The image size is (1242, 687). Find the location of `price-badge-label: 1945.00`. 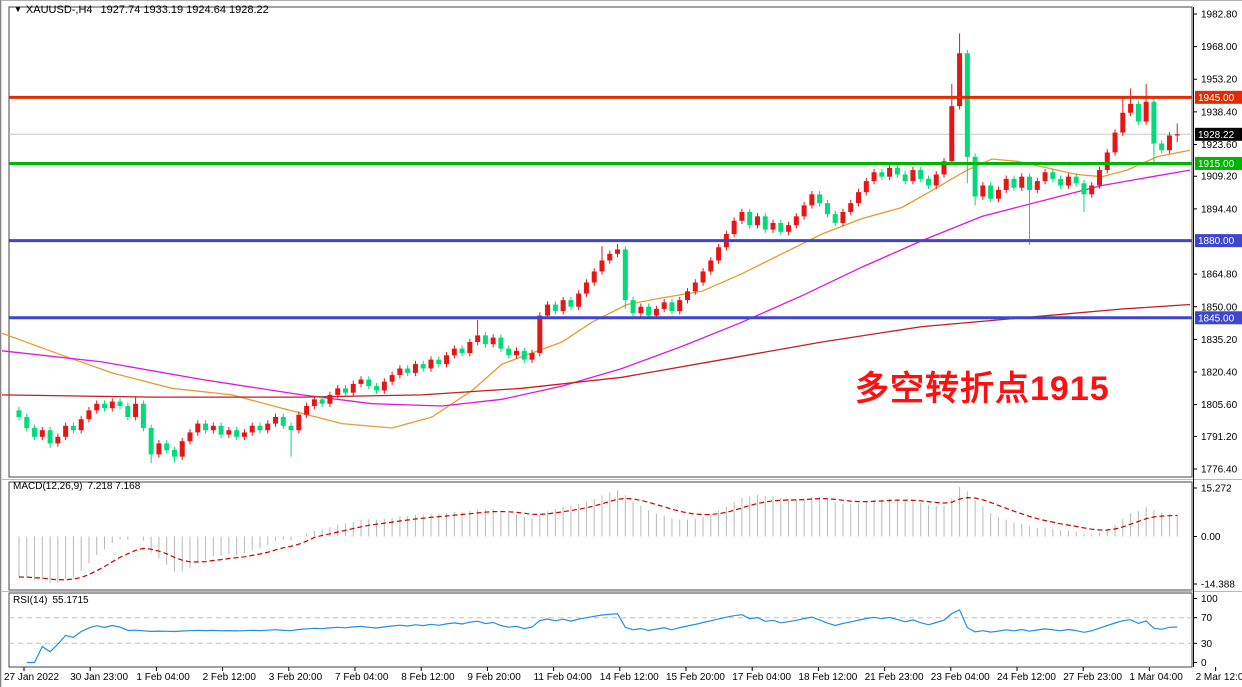

price-badge-label: 1945.00 is located at coordinates (1216, 98).